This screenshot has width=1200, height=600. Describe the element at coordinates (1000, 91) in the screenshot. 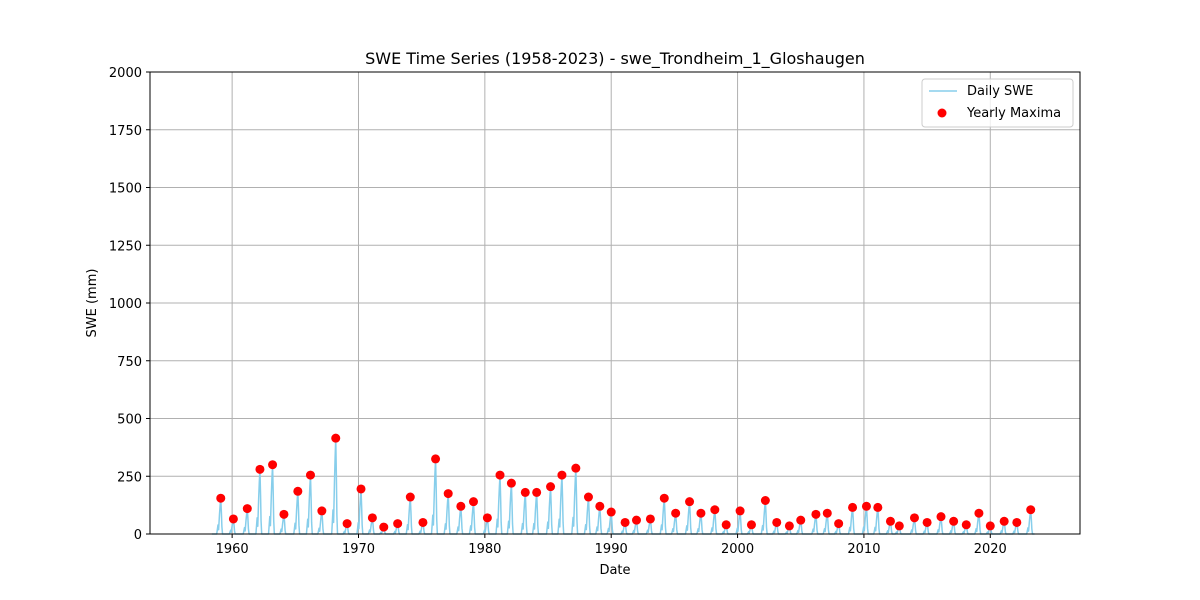

I see `legend-label-daily-swe: Daily SWE` at that location.